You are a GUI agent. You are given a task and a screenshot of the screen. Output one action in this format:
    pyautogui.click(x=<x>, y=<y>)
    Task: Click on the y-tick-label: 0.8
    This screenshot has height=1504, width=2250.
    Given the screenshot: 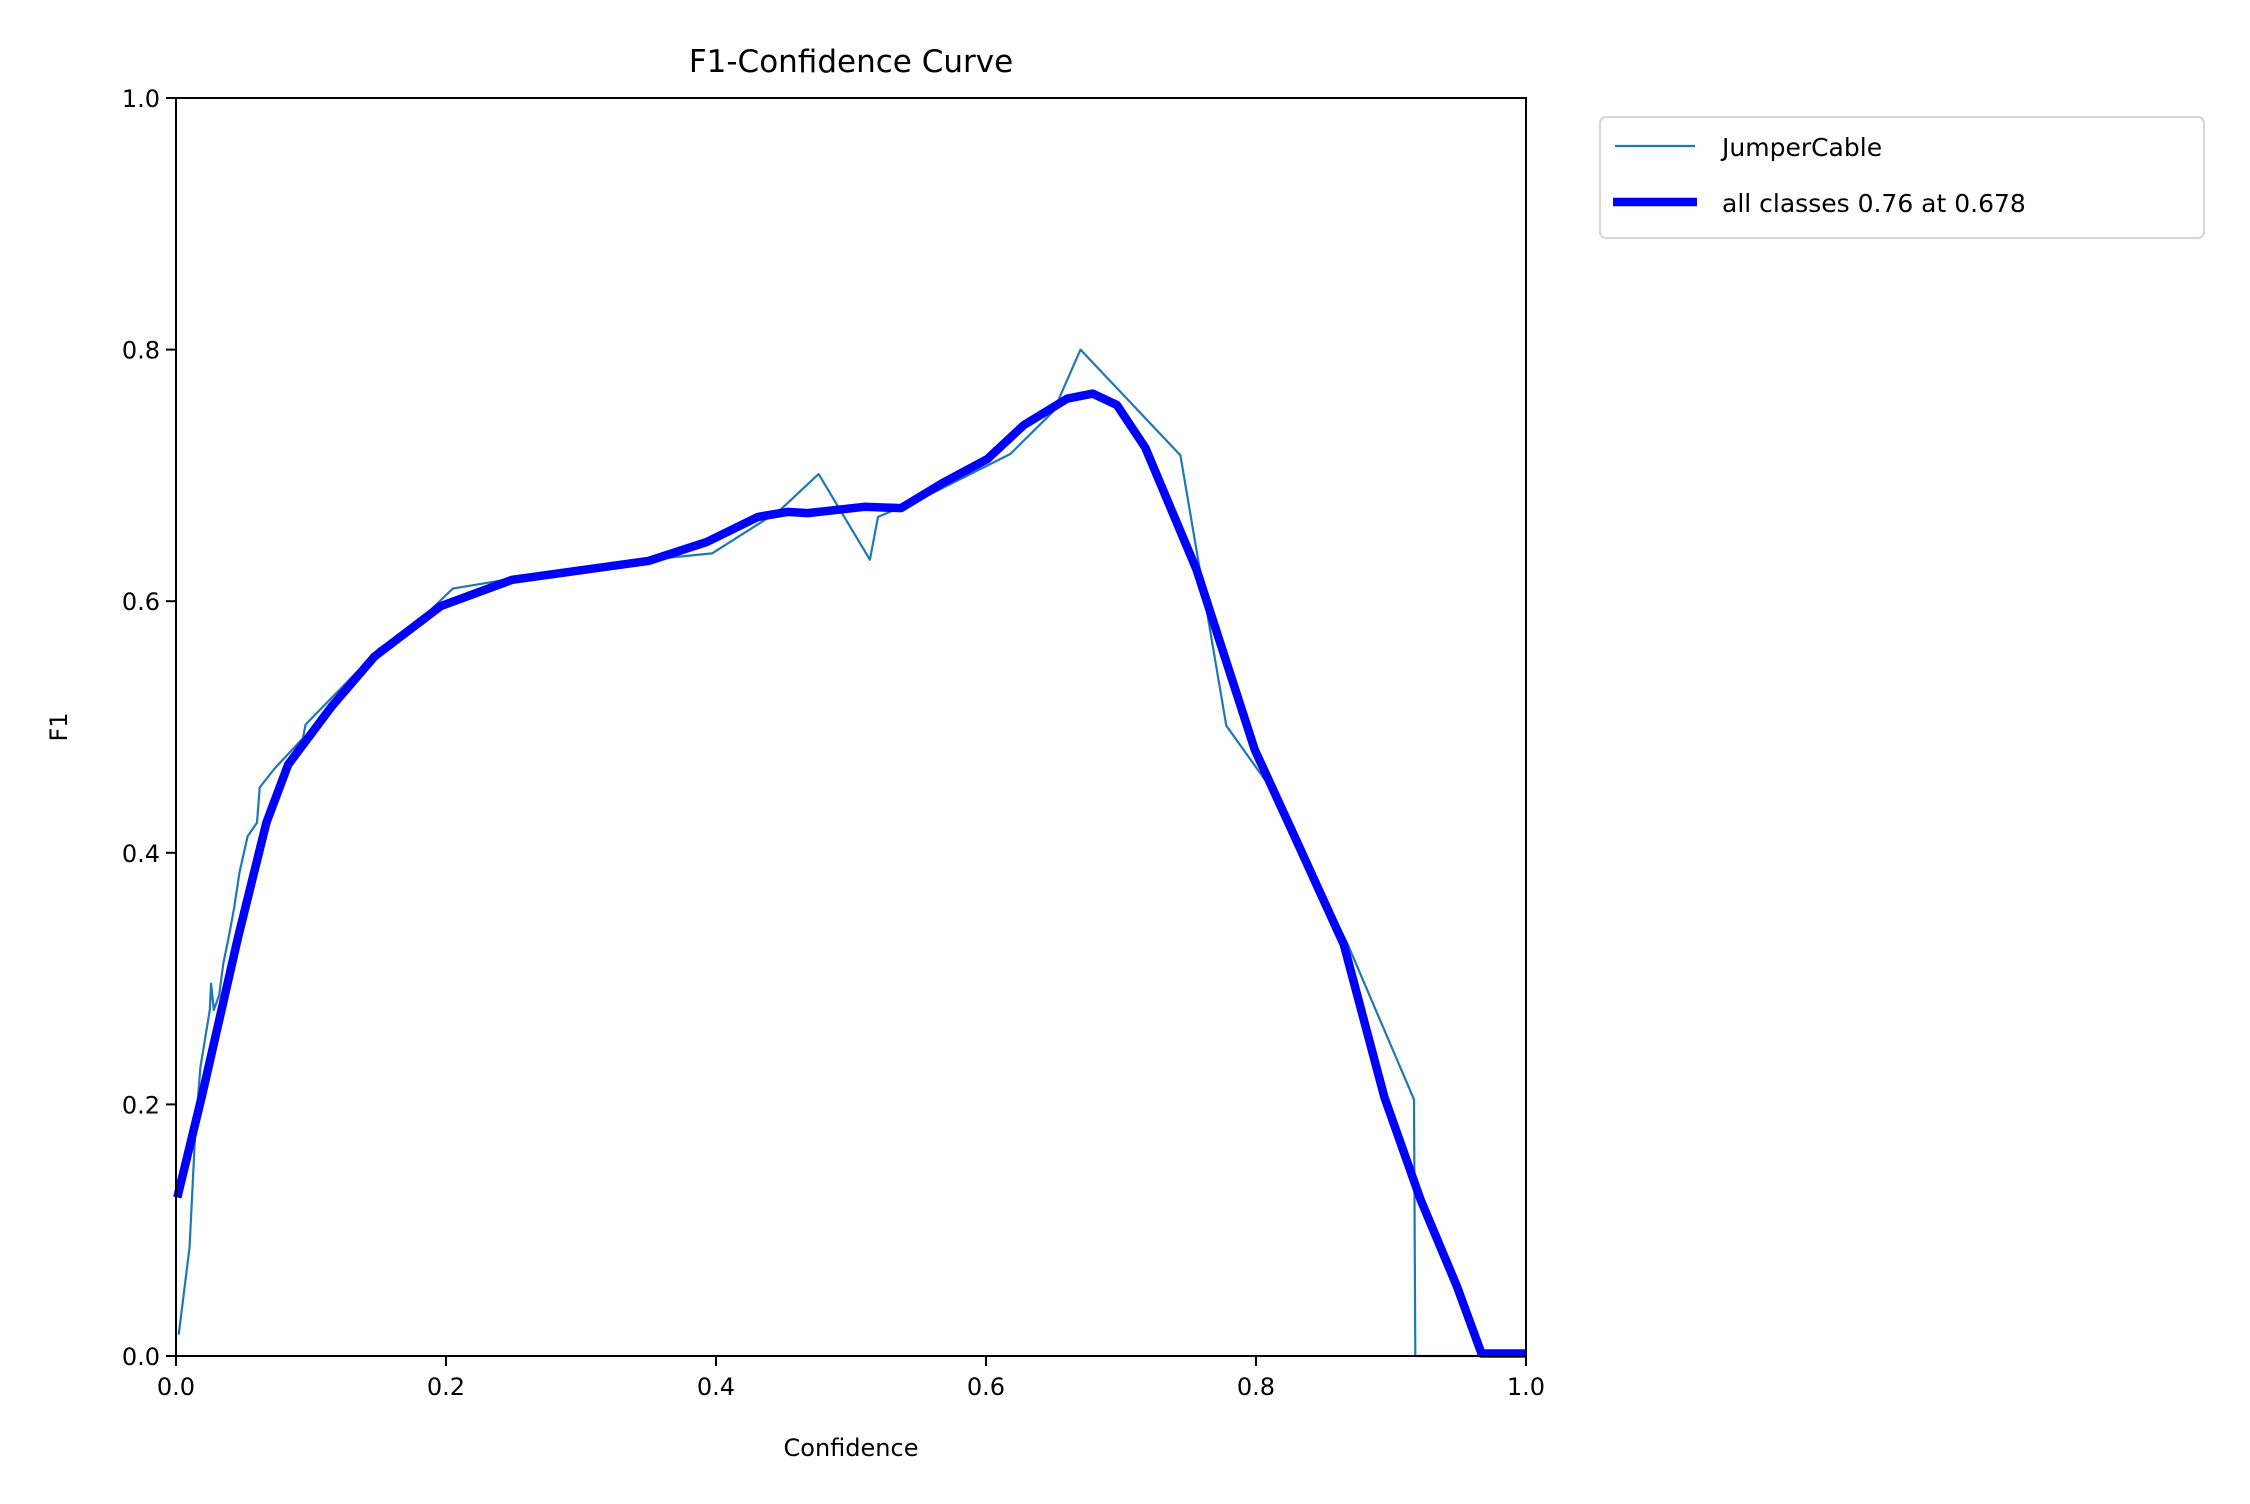 What is the action you would take?
    pyautogui.click(x=141, y=351)
    